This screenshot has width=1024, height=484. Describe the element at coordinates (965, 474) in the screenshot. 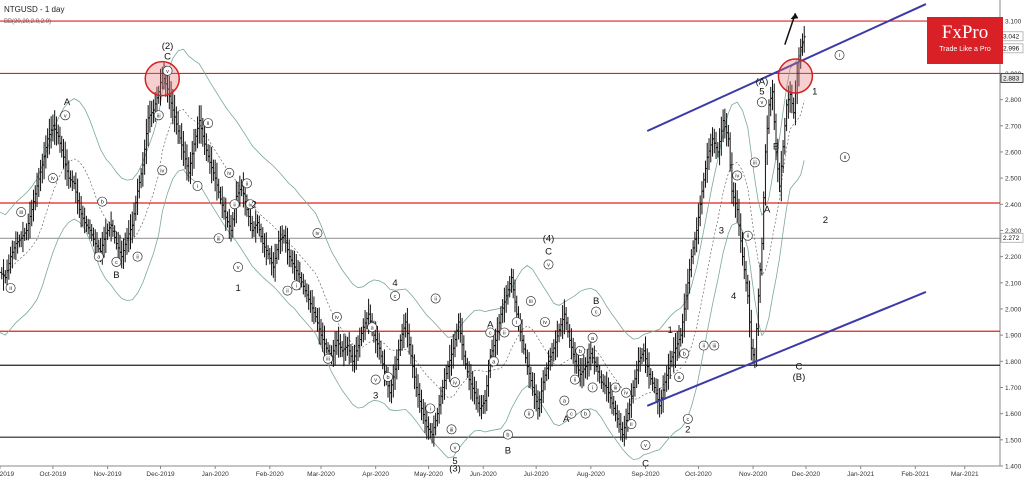

I see `x-tick-label: Mar-2021` at that location.